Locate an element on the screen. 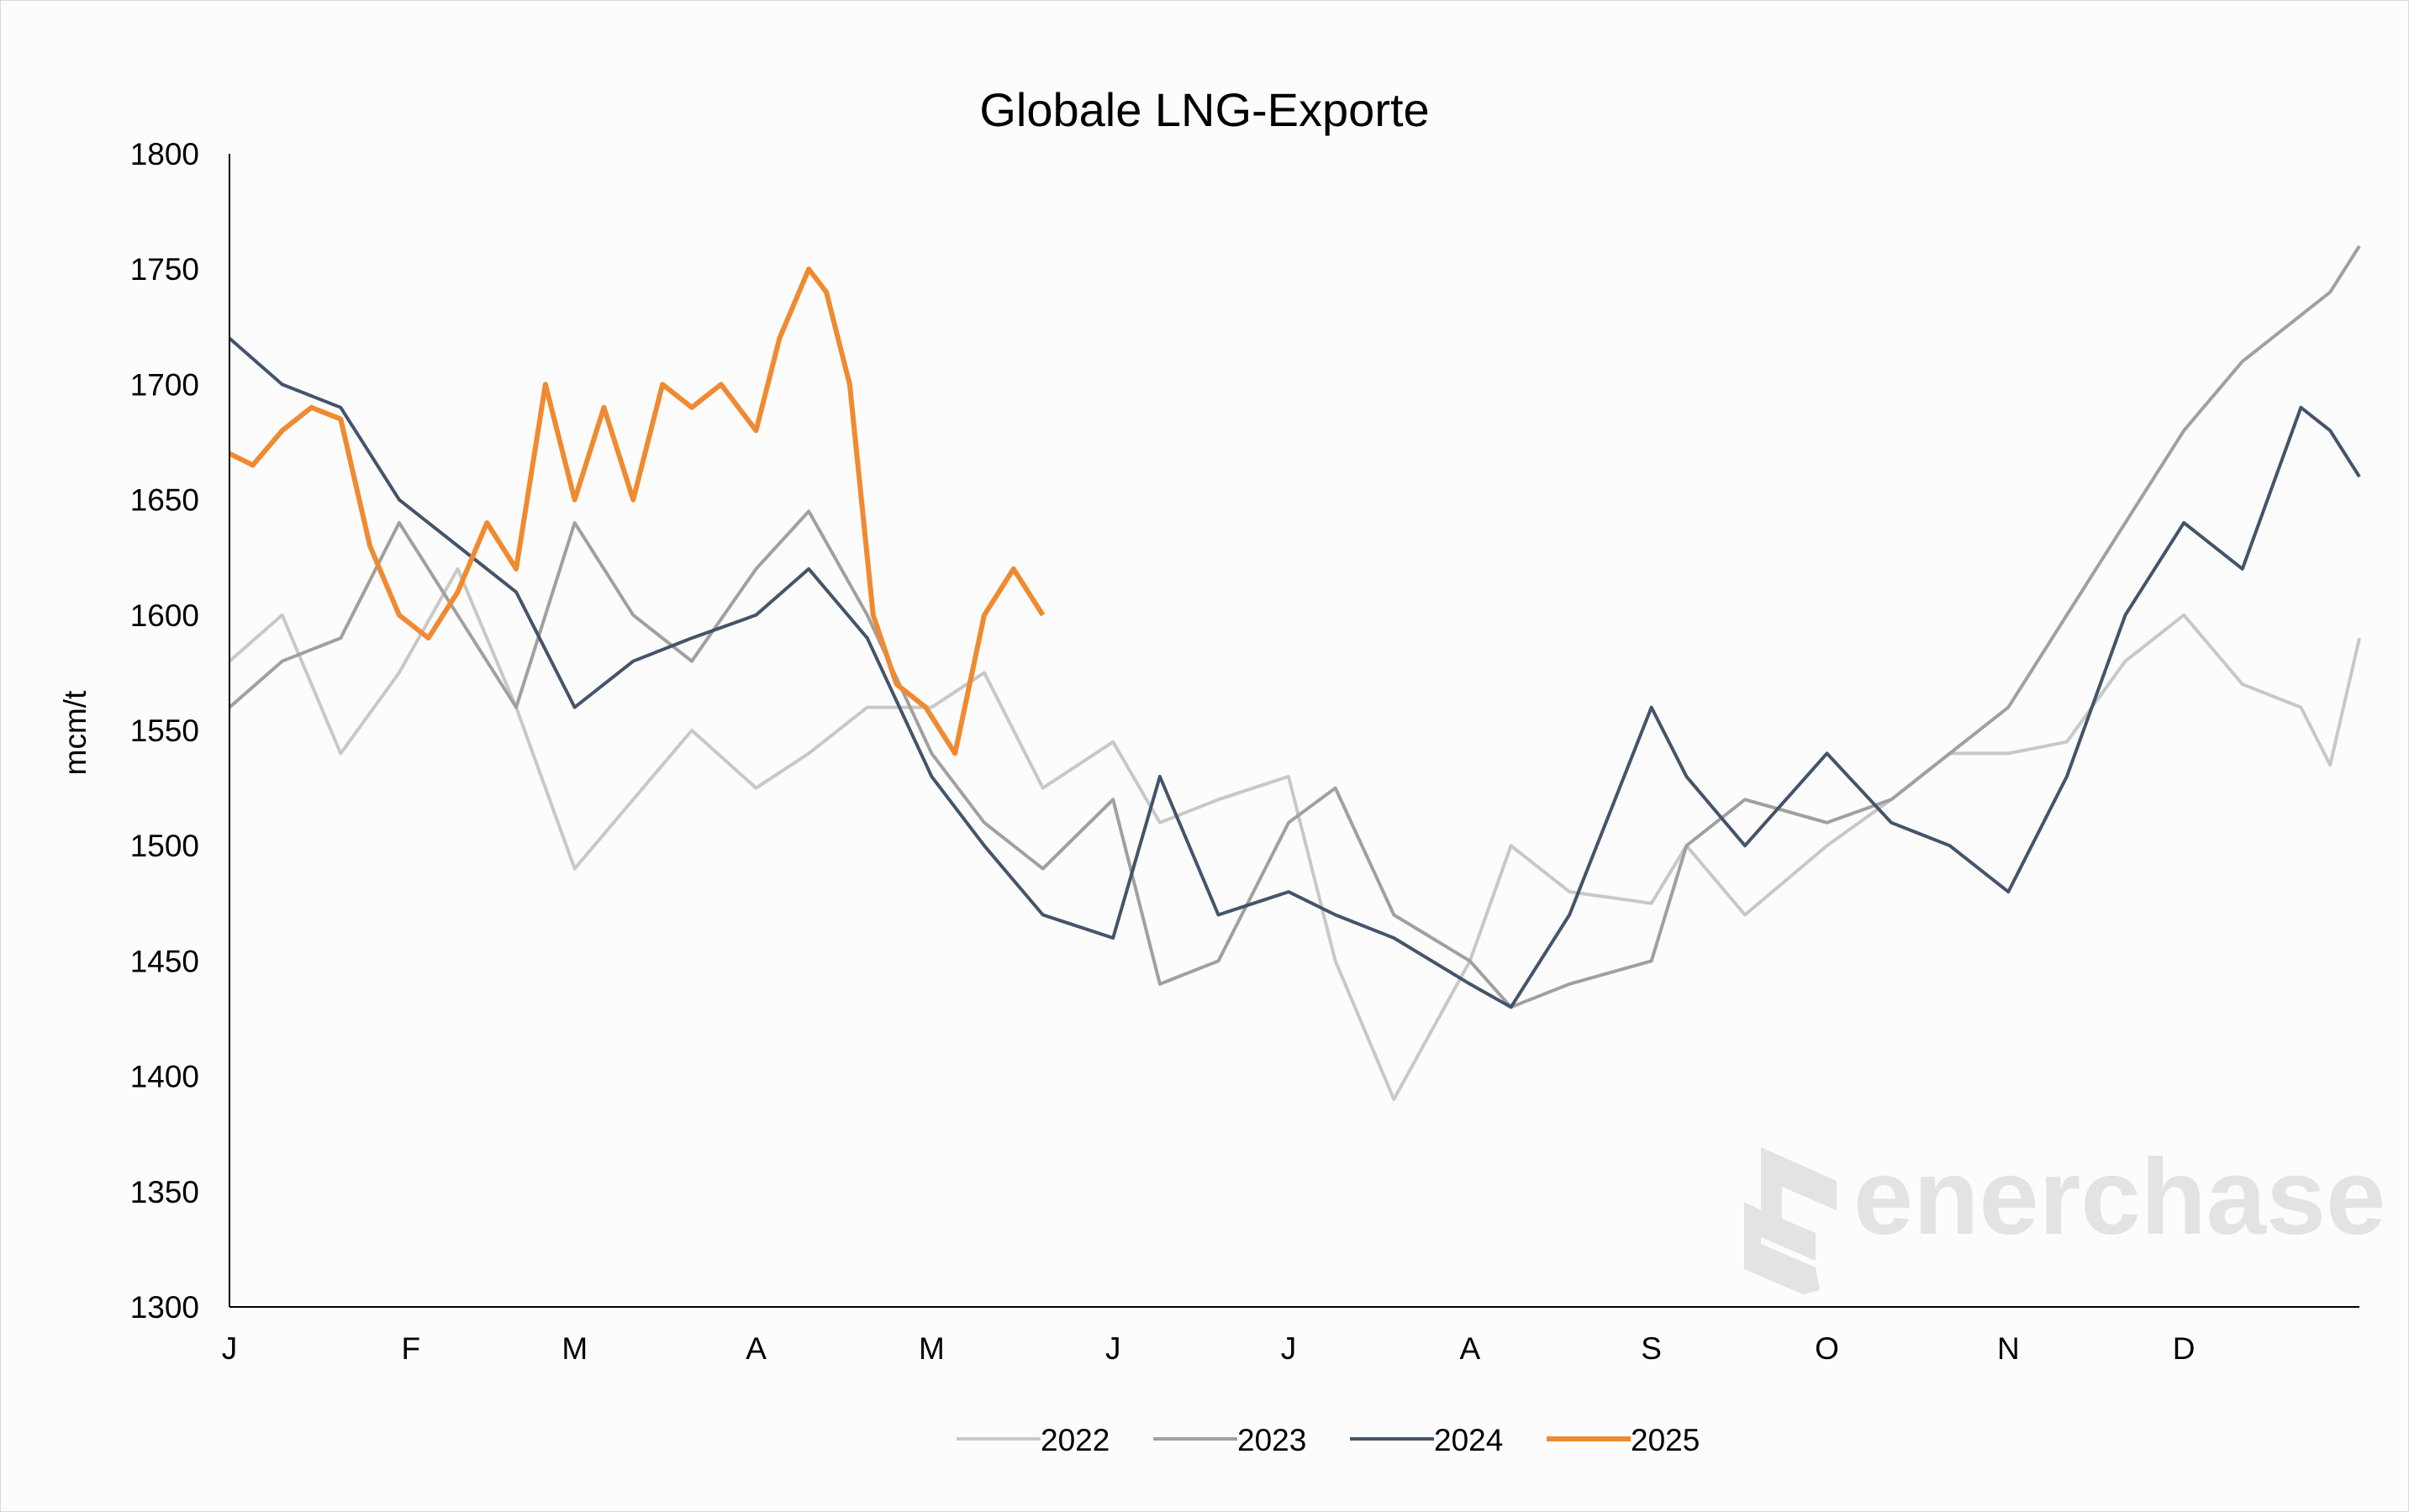 Image resolution: width=2409 pixels, height=1512 pixels. legend-item-2025: 2025 is located at coordinates (1623, 1440).